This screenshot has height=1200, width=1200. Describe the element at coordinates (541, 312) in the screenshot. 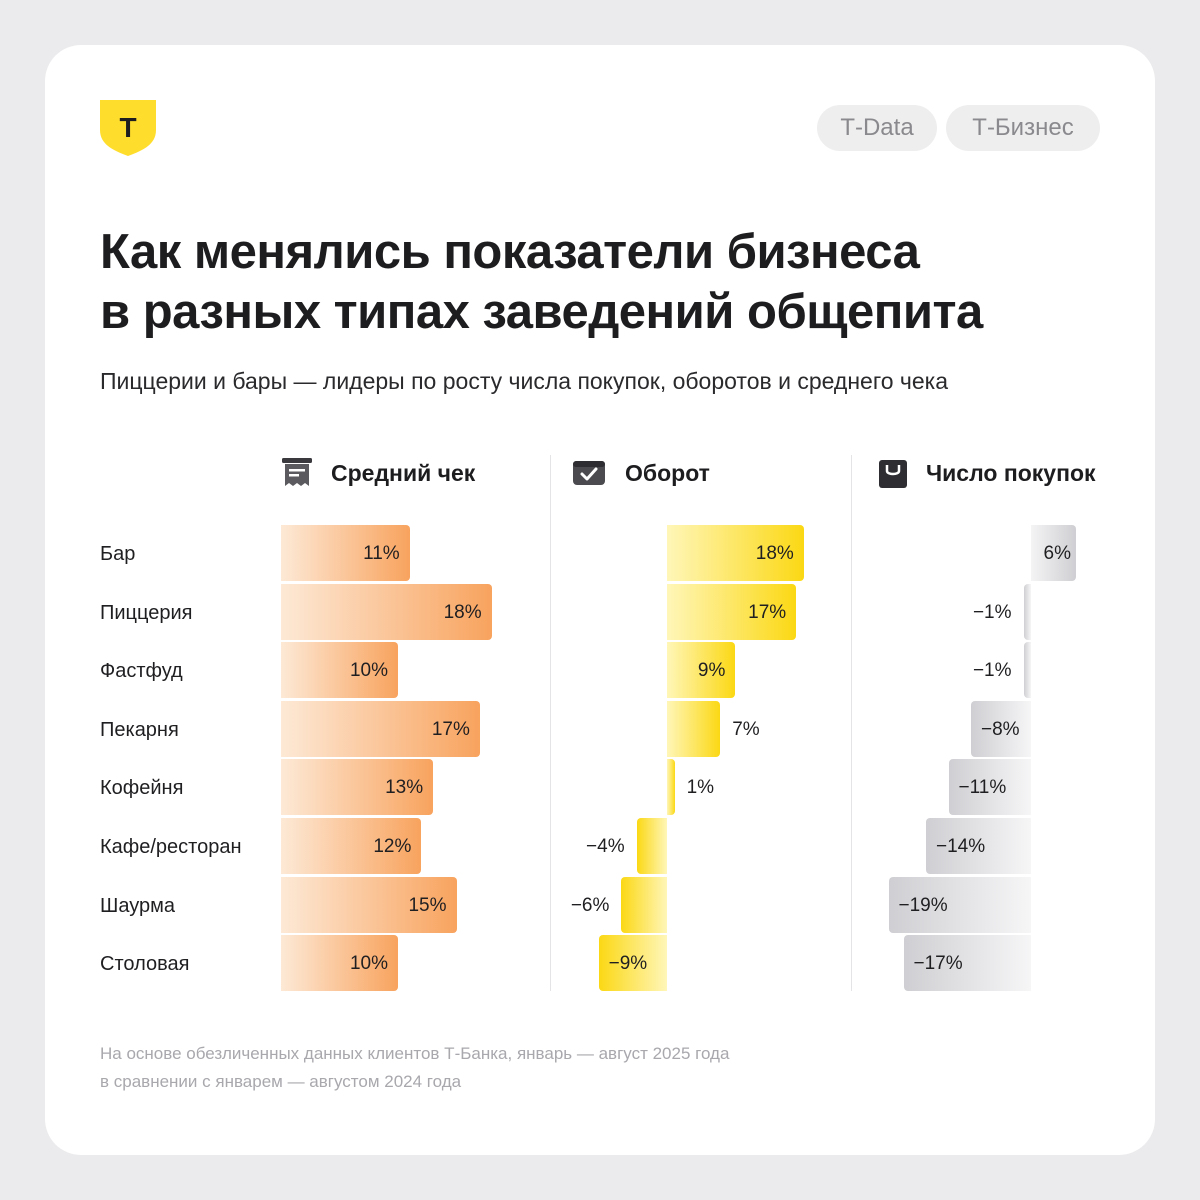

I see `title-line-2: в разных типах заведений общепита` at that location.